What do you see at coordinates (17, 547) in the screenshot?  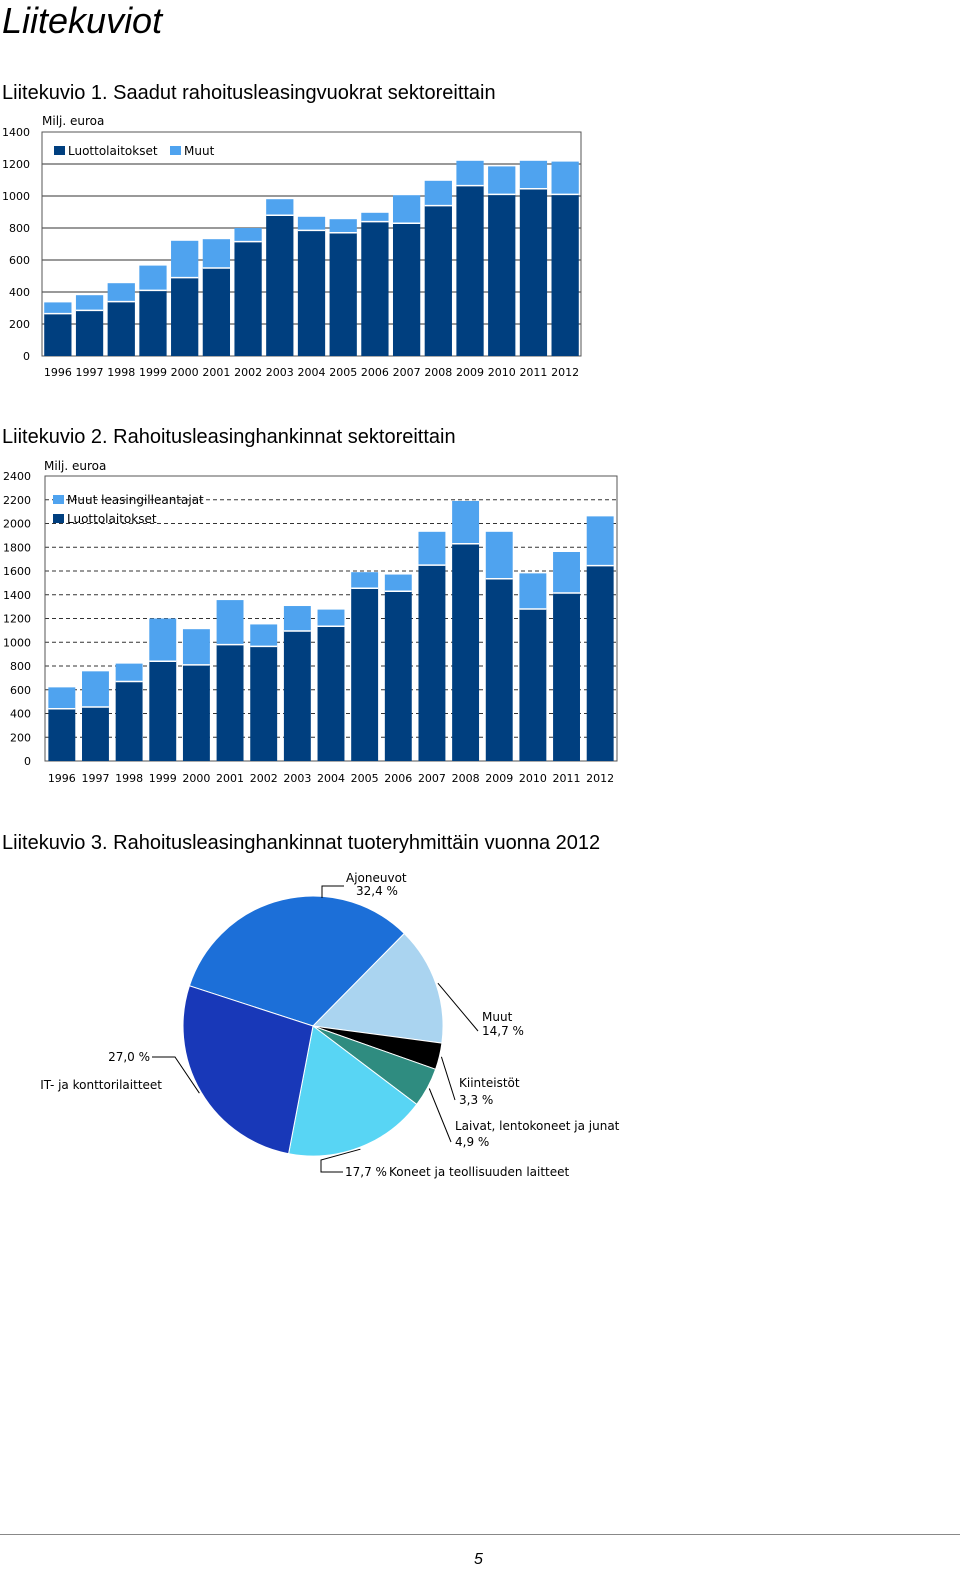 I see `y-tick-label: 1800` at bounding box center [17, 547].